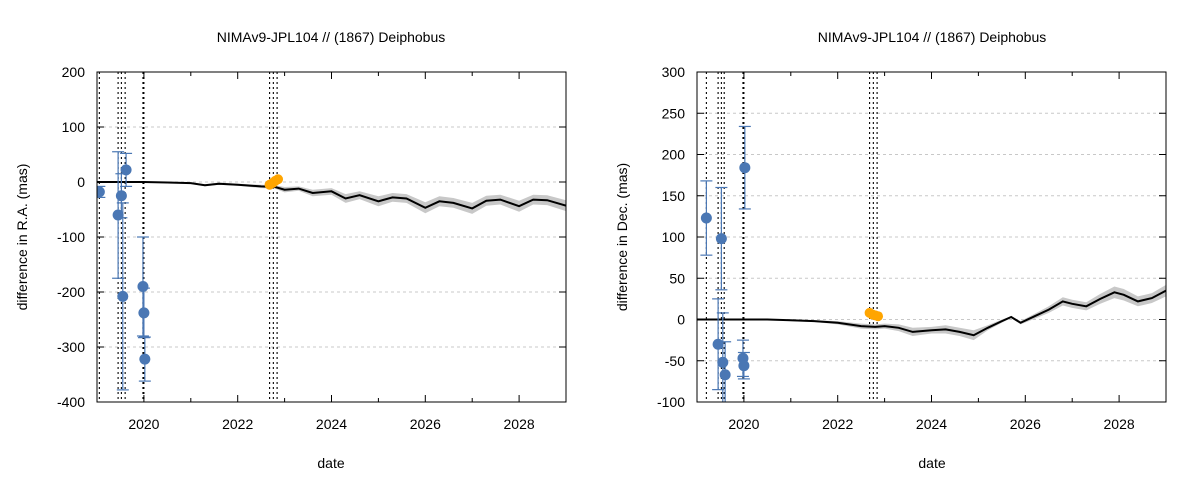  I want to click on y-axis-label: difference in Dec. (mas), so click(622, 237).